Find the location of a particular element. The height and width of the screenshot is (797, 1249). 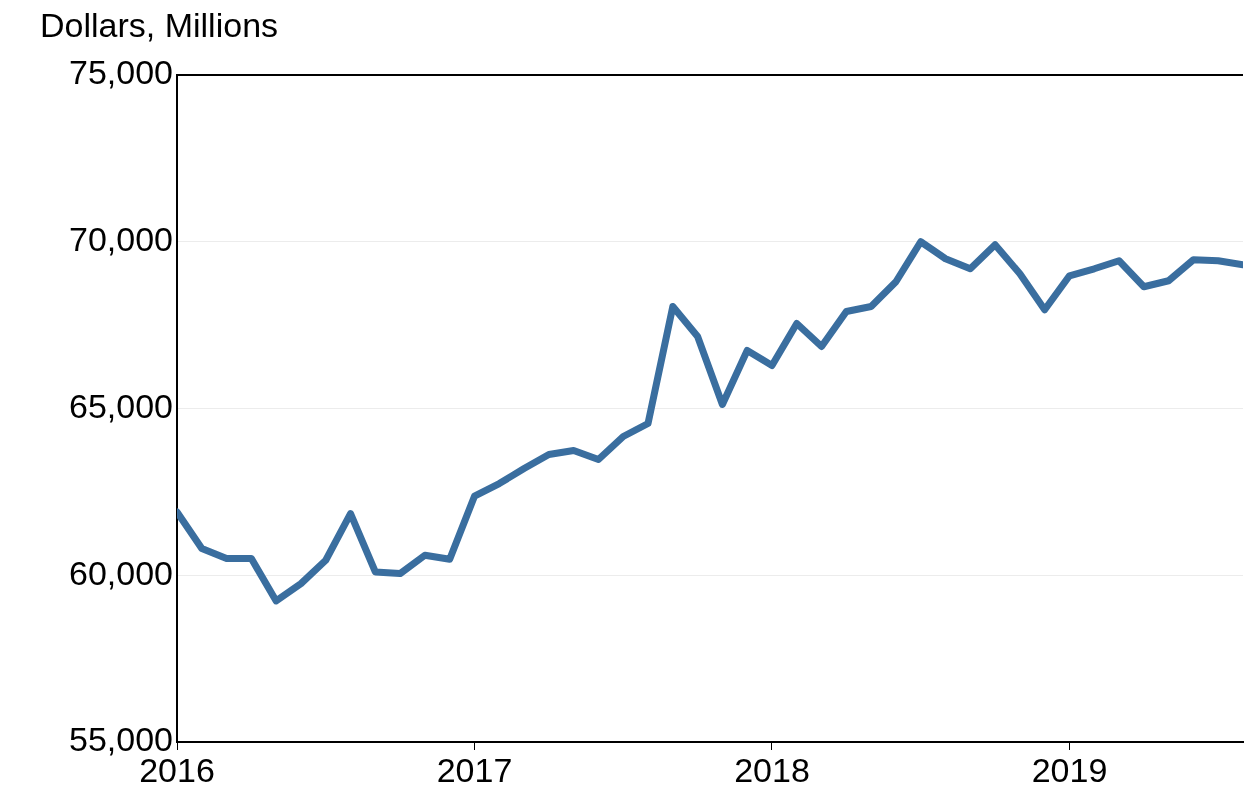

y-axis-title: Dollars, Millions is located at coordinates (159, 25).